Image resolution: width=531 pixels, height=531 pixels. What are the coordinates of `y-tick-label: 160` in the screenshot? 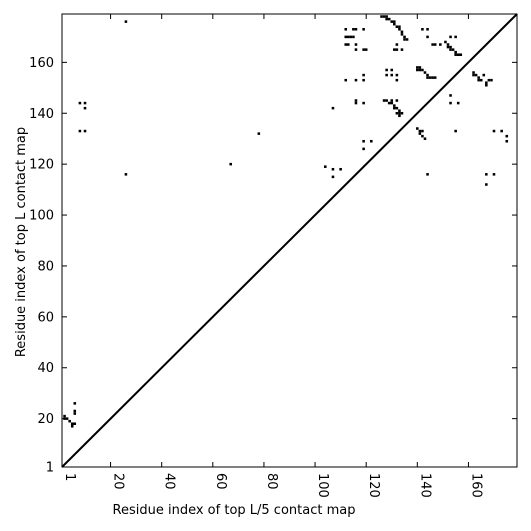 It's located at (41, 63).